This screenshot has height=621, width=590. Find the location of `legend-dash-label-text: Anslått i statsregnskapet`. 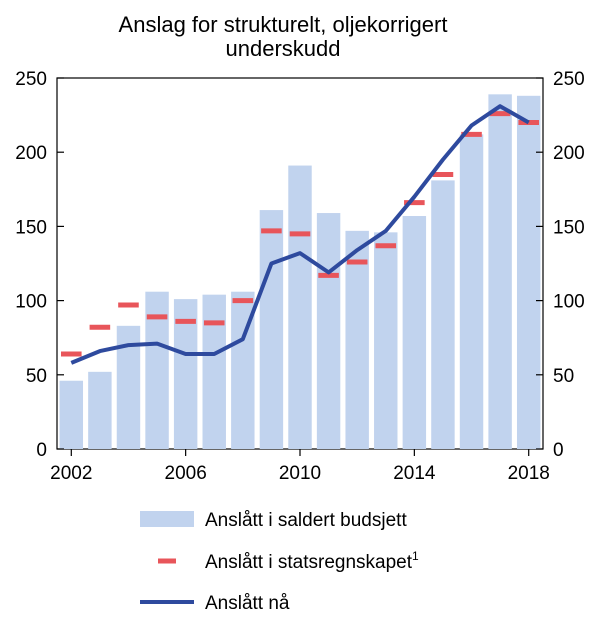

legend-dash-label-text: Anslått i statsregnskapet is located at coordinates (309, 562).